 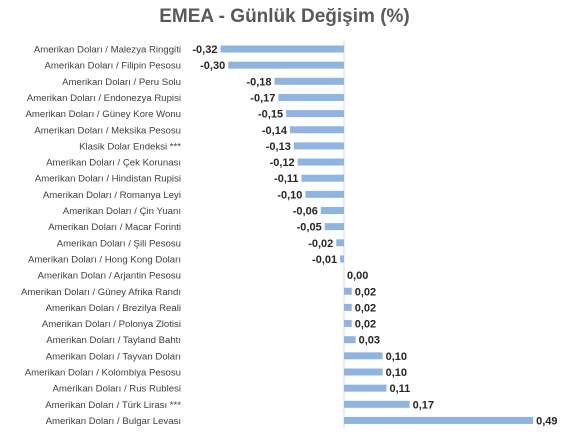 What do you see at coordinates (113, 421) in the screenshot?
I see `category-label: Amerikan Doları / Bulgar Levası` at bounding box center [113, 421].